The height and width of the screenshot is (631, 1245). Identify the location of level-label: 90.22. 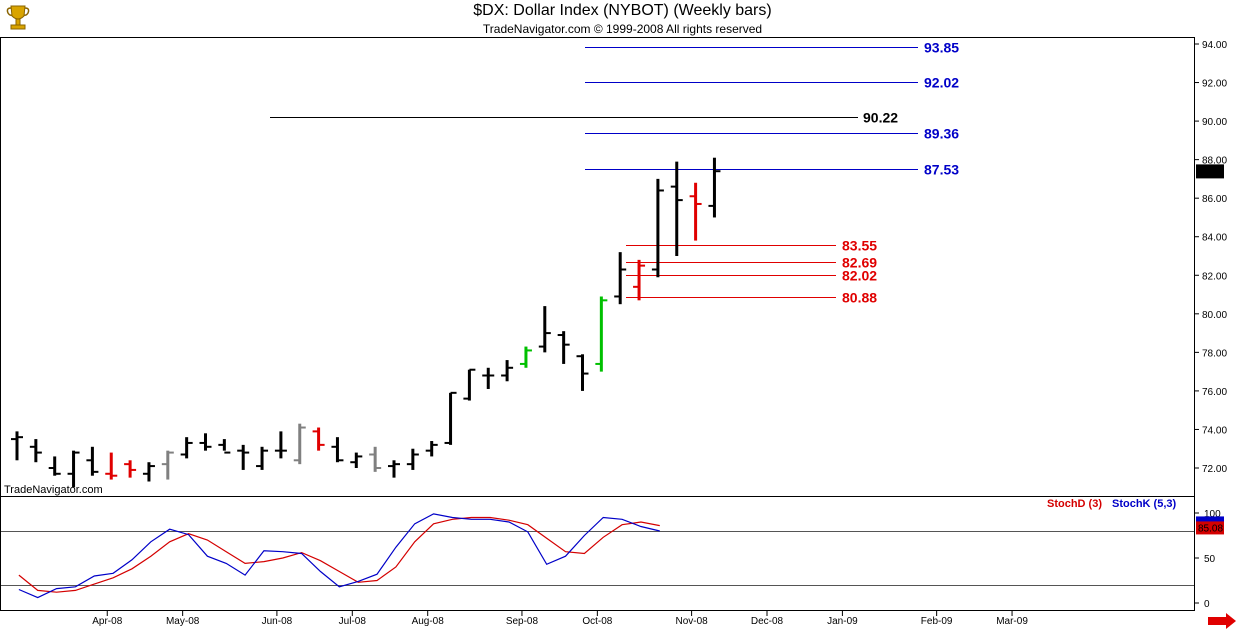
(880, 118).